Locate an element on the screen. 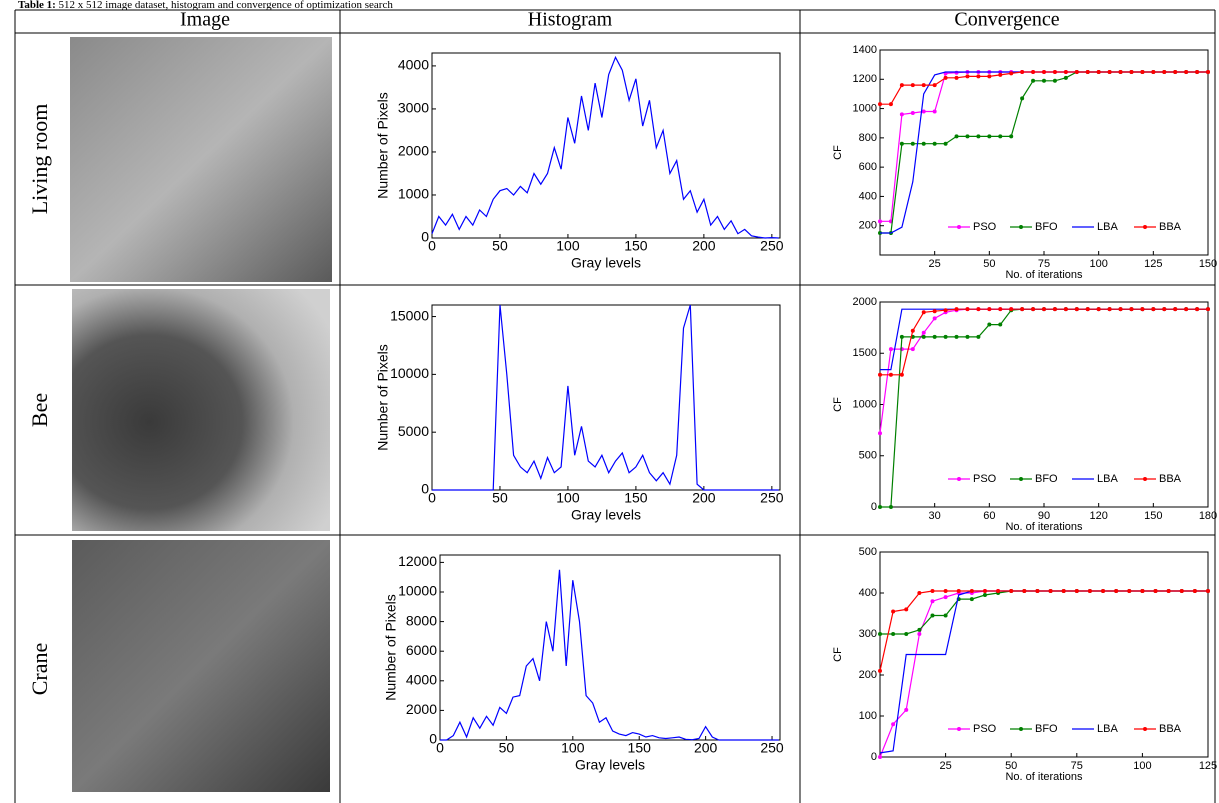 This screenshot has height=803, width=1219. y-tick-label: 10000 is located at coordinates (409, 373).